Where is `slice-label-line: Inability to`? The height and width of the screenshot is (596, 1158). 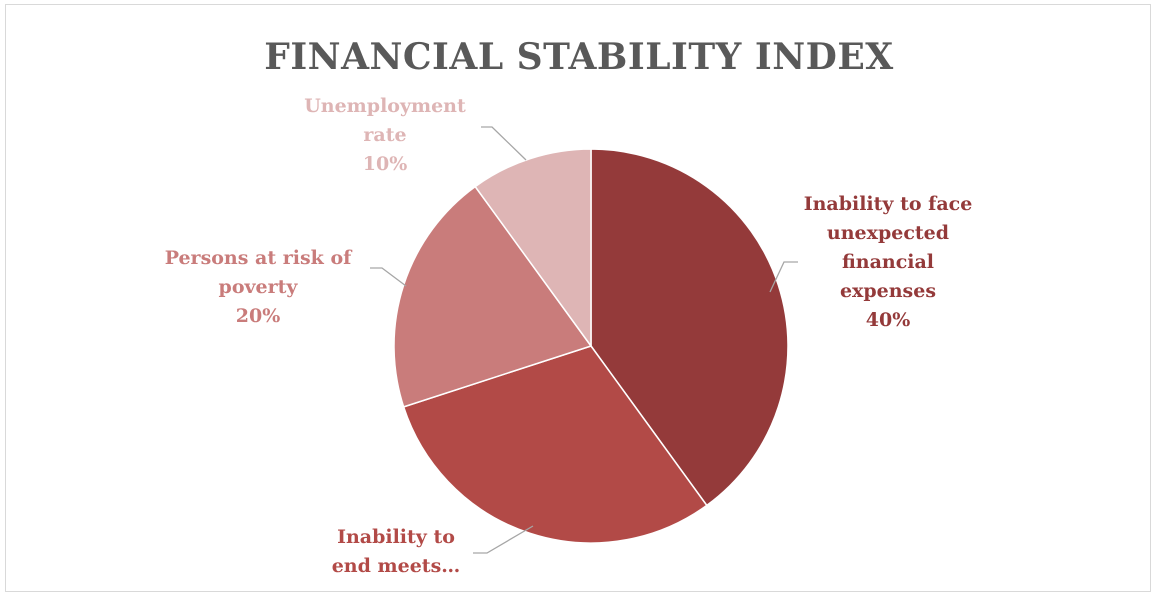
slice-label-line: Inability to is located at coordinates (396, 537).